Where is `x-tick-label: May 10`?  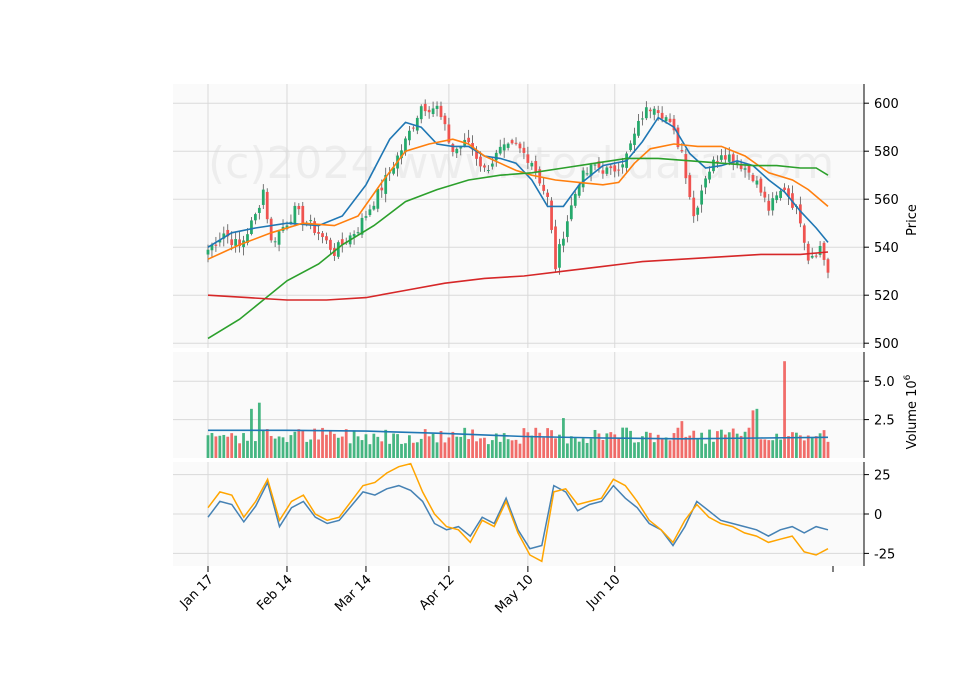
x-tick-label: May 10 is located at coordinates (514, 594).